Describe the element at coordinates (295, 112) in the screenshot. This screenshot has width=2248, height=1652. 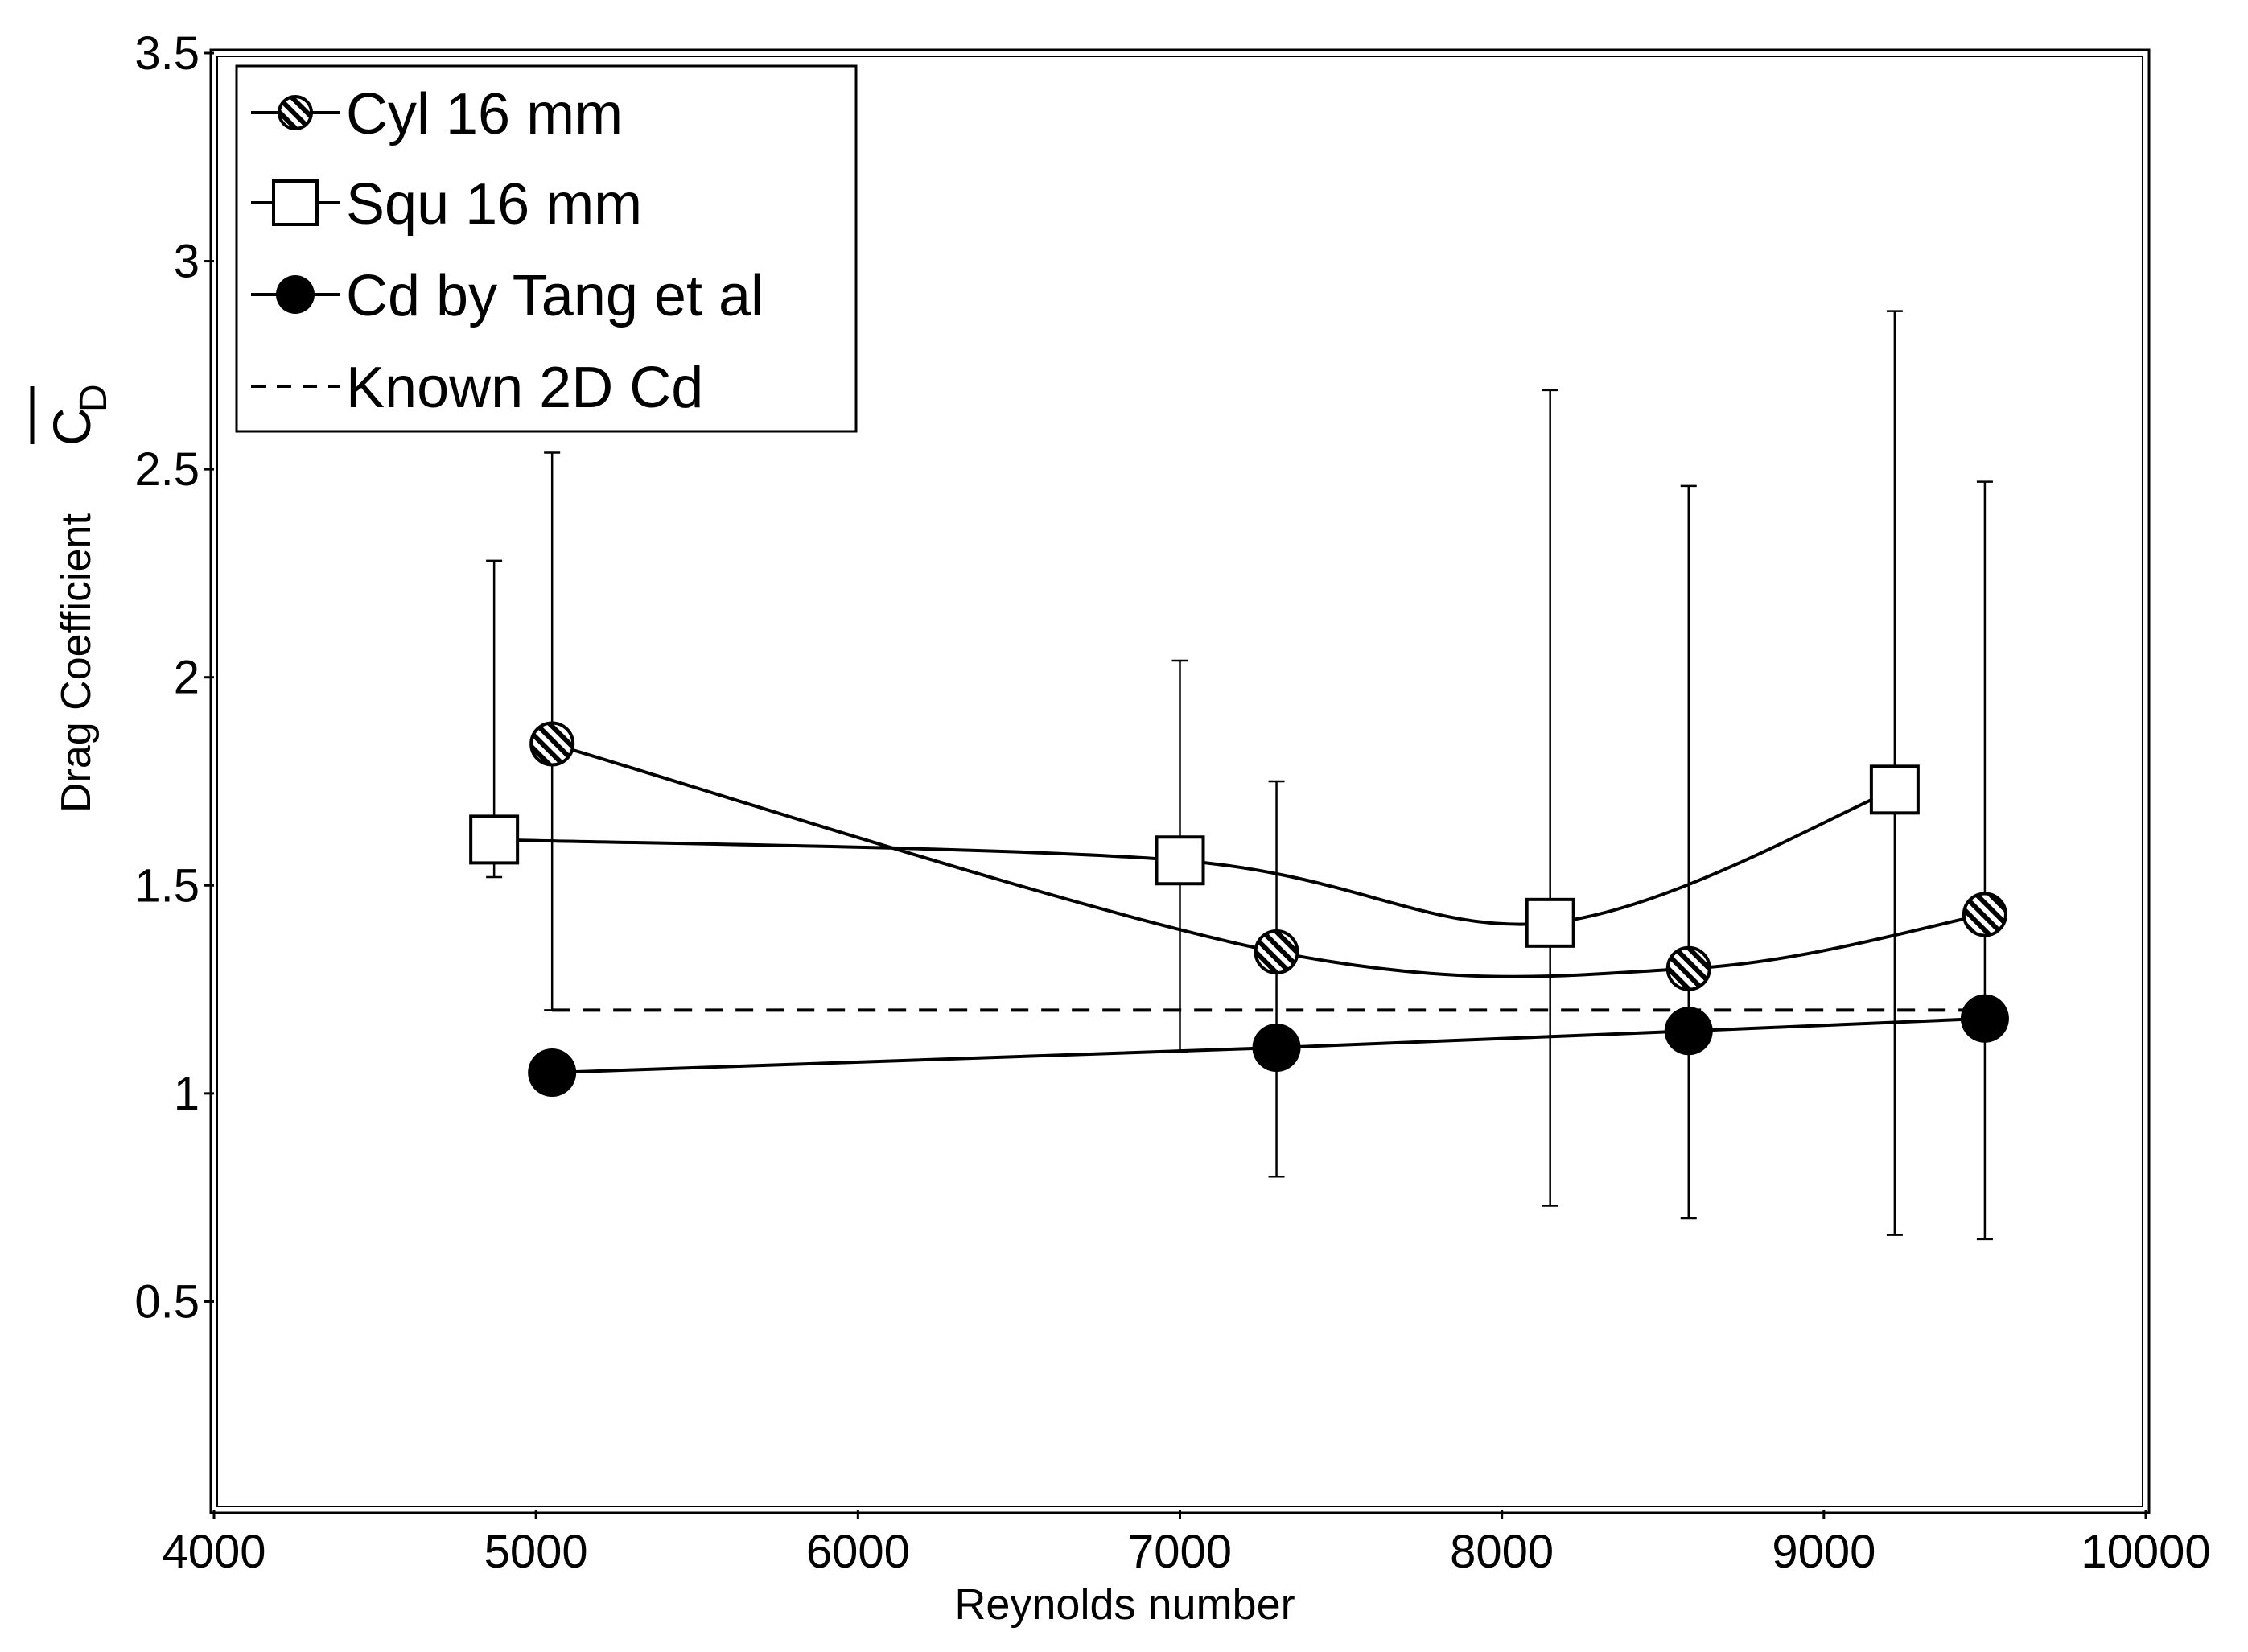
I see `legend-marker-cyl` at that location.